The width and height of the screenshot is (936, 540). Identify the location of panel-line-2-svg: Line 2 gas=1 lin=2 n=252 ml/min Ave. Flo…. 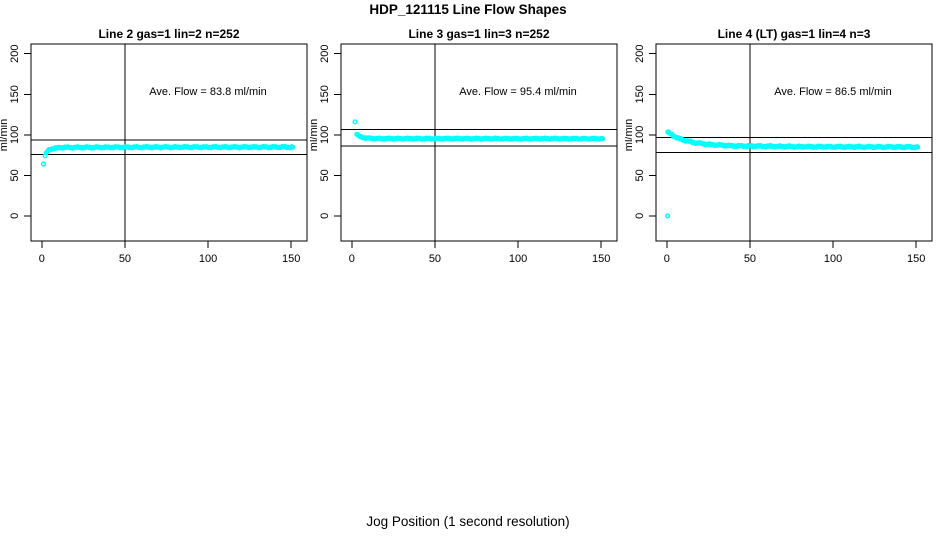
(154, 146).